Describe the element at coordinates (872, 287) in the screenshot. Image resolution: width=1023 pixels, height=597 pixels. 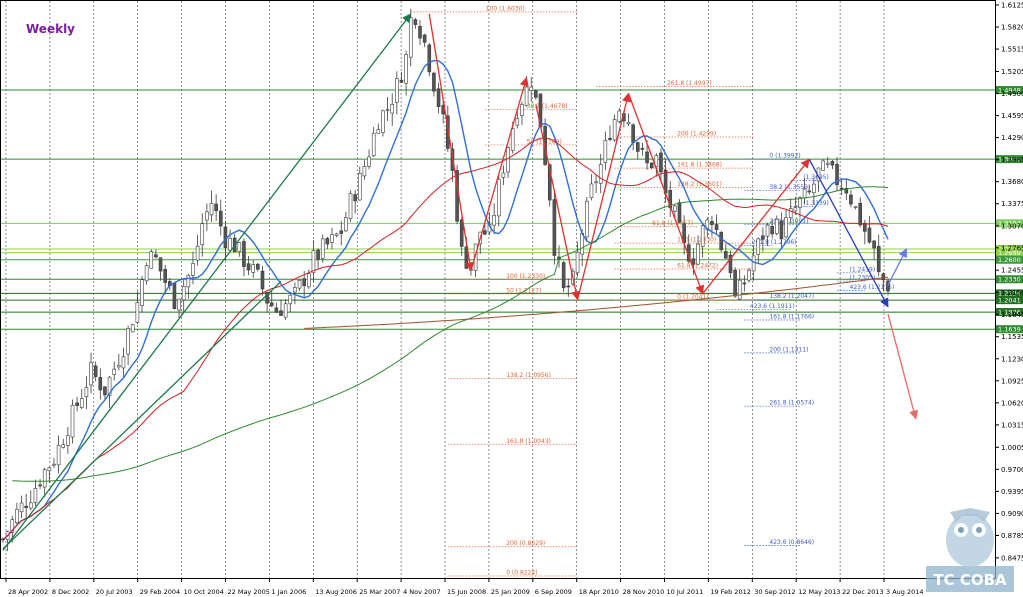
I see `fib-level-label: 423.6 (1.2175)` at that location.